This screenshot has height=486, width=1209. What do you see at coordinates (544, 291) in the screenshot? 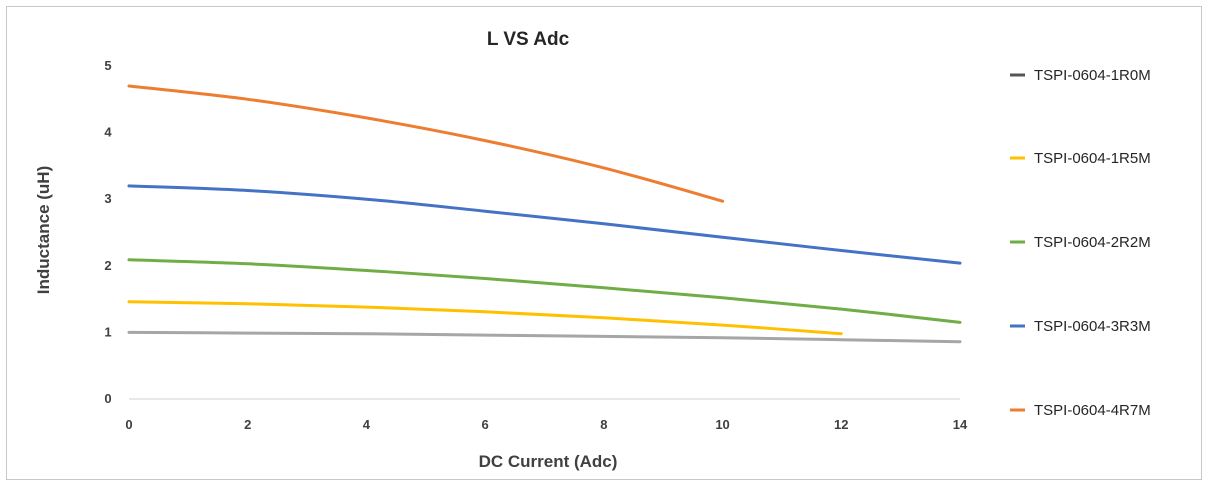
I see `series-line-tspi-0604-2r2m` at bounding box center [544, 291].